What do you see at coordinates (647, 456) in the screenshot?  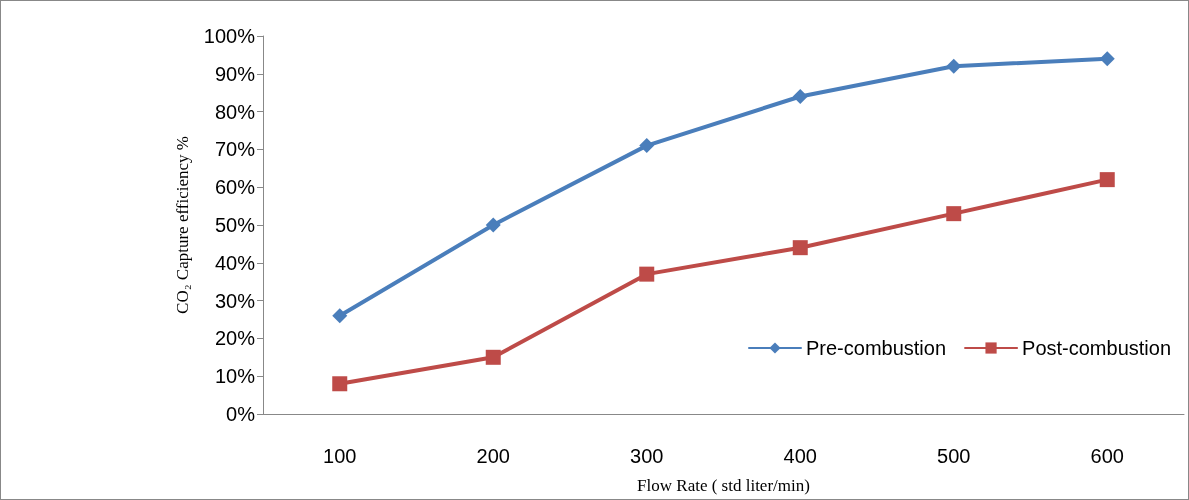 I see `x-tick-label: 300` at bounding box center [647, 456].